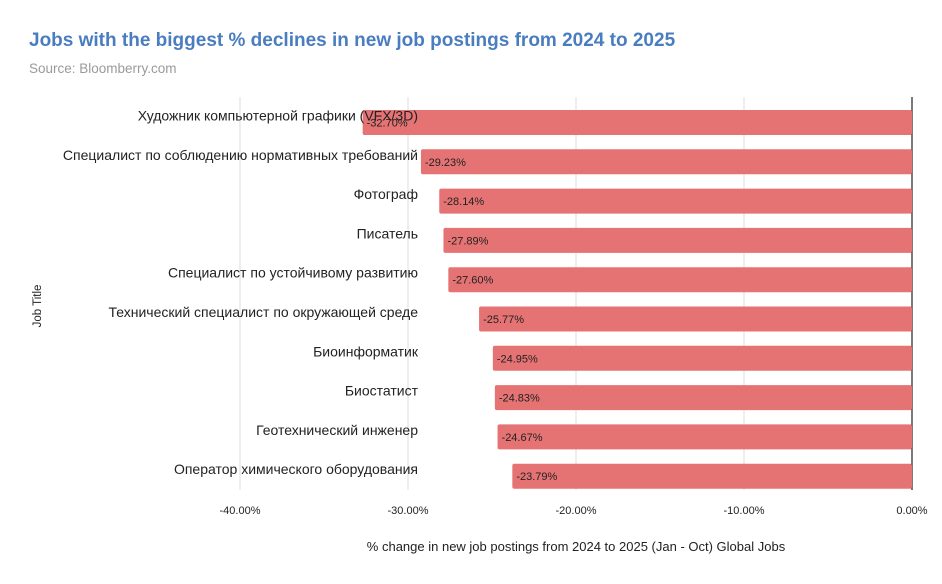  What do you see at coordinates (744, 511) in the screenshot?
I see `x-tick-label: -10.00%` at bounding box center [744, 511].